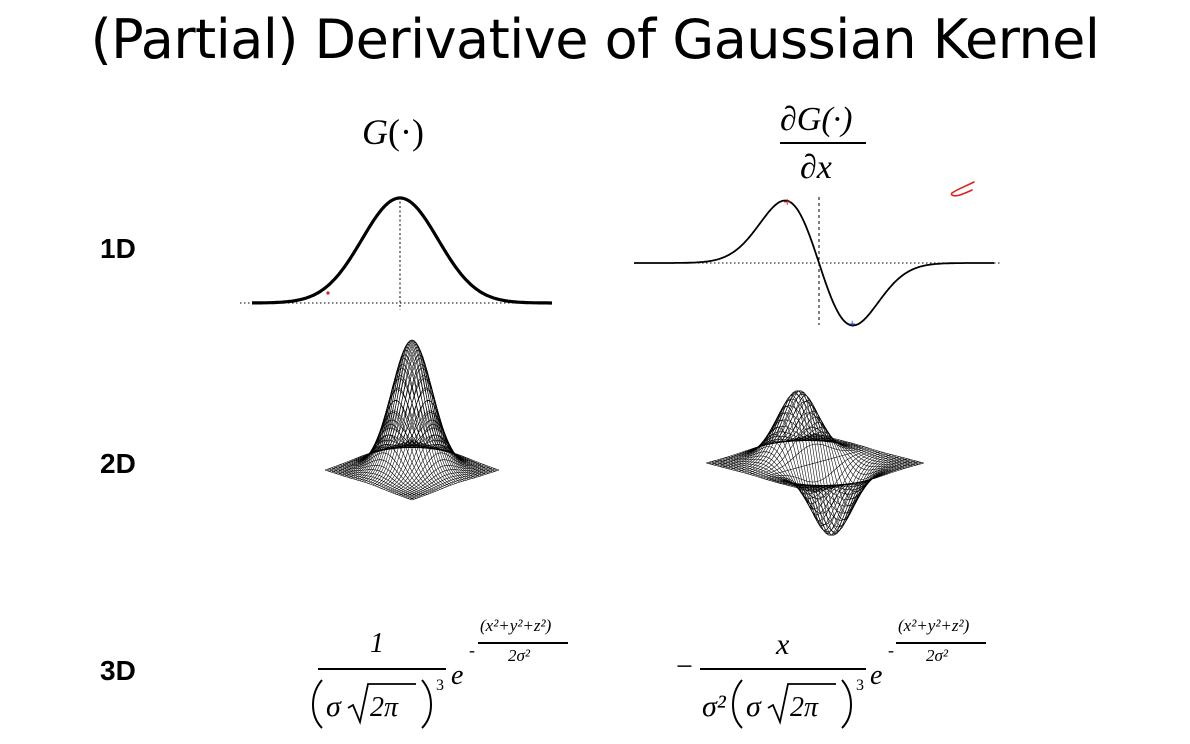  I want to click on gaussian-symbol: G, so click(375, 132).